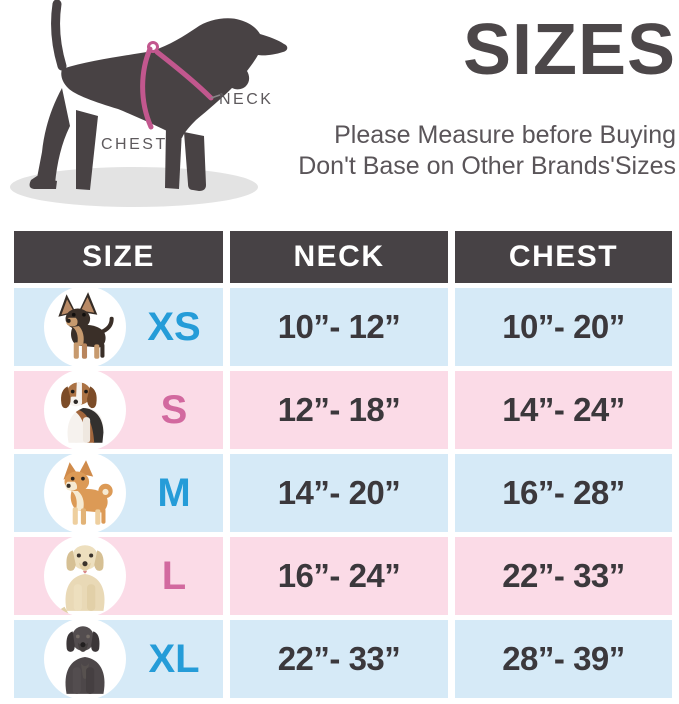  I want to click on page-title: SIZES, so click(569, 50).